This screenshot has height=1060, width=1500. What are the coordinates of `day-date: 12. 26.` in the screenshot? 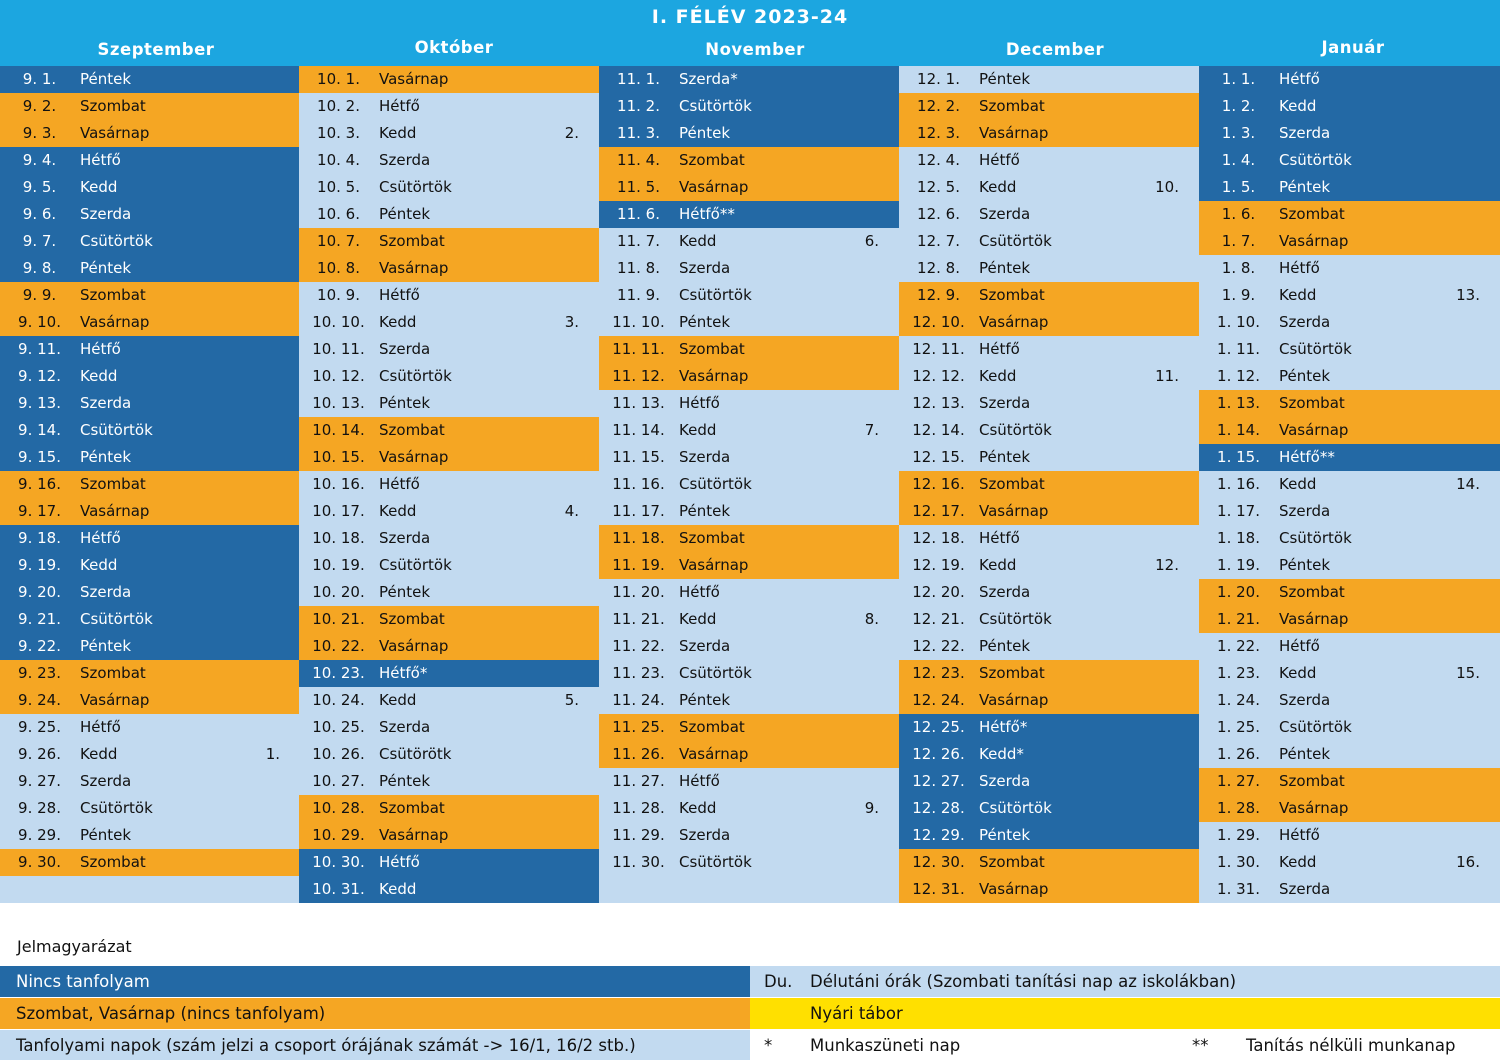 It's located at (938, 754).